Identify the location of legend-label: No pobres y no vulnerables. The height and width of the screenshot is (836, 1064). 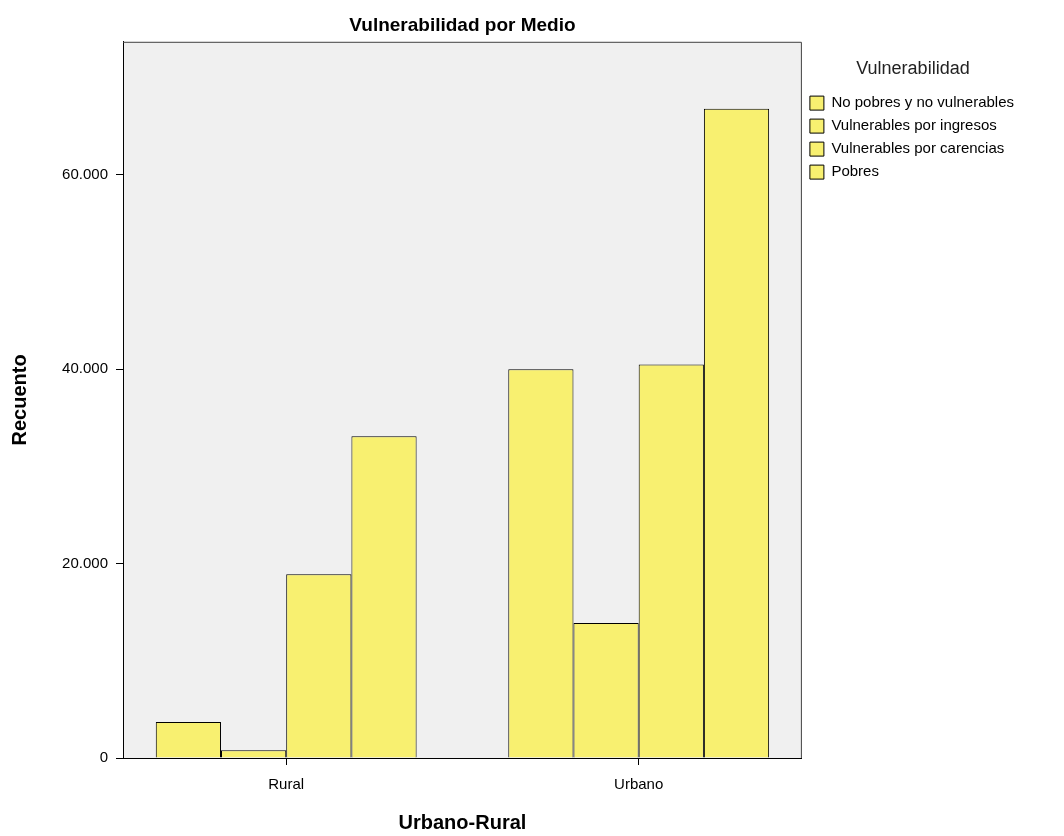
(922, 102).